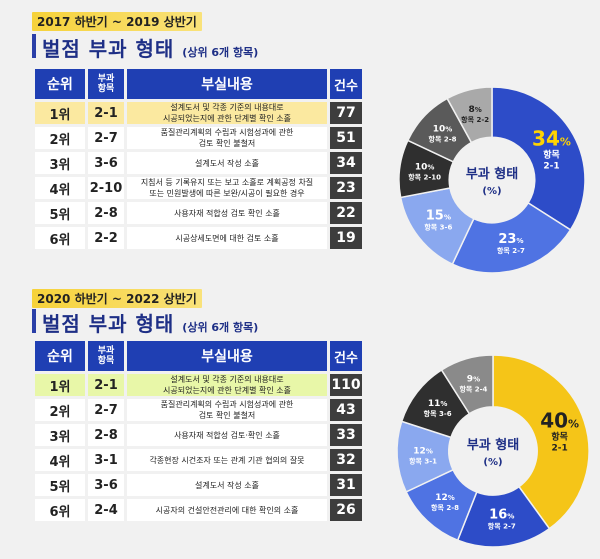 This screenshot has height=559, width=600. I want to click on description-line: 시공자의 건설안전관리에 대한 확인의 소홀, so click(227, 510).